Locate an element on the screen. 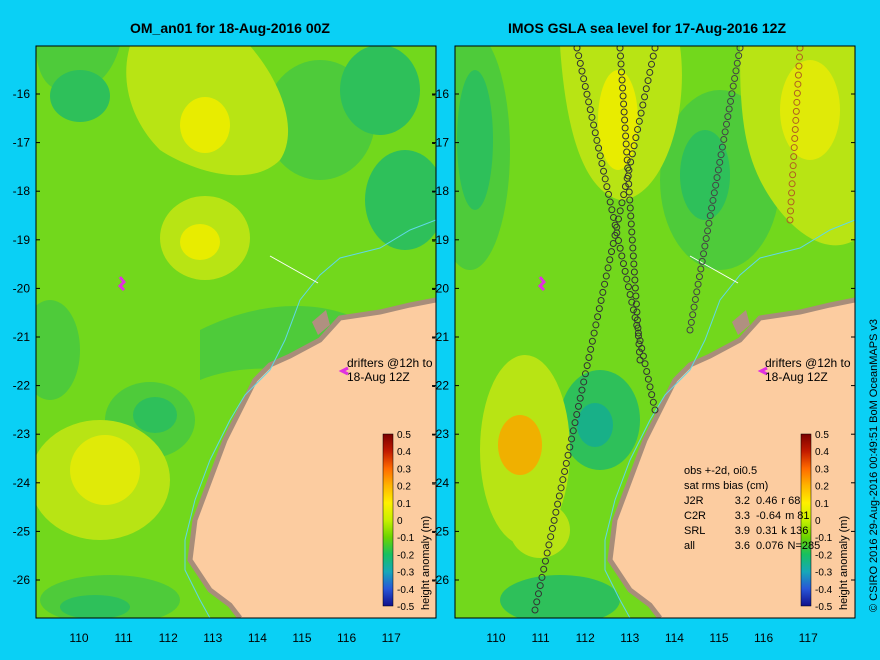 Image resolution: width=880 pixels, height=660 pixels. lat-tick-label: -24 is located at coordinates (22, 483).